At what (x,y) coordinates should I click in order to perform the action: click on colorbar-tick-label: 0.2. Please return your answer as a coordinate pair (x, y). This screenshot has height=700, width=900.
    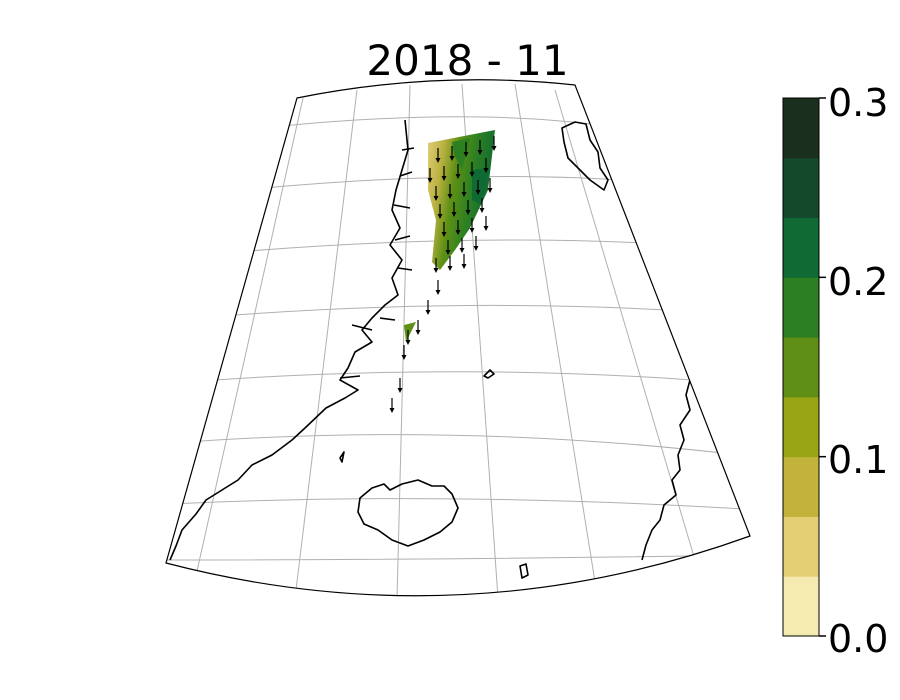
    Looking at the image, I should click on (858, 282).